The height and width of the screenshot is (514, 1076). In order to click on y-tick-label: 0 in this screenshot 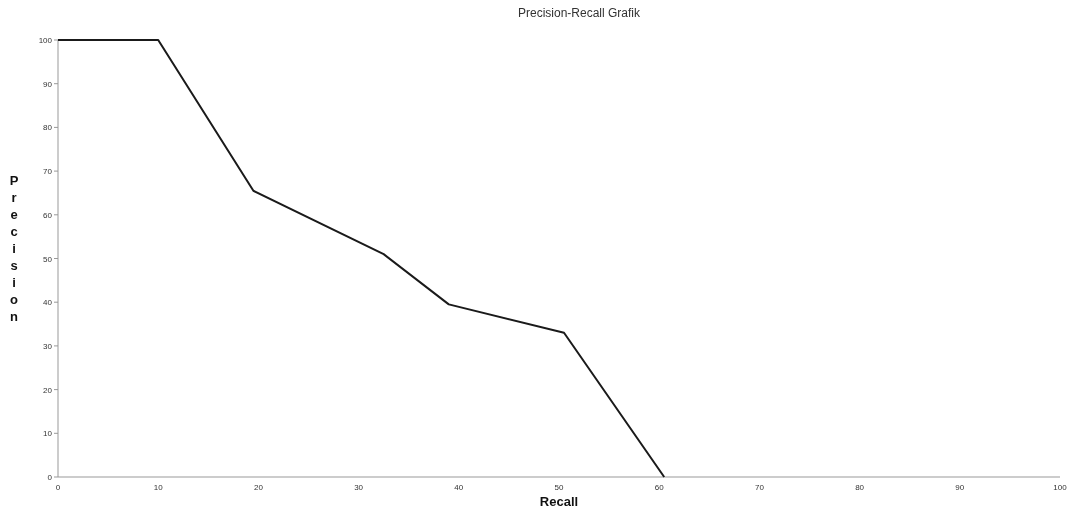, I will do `click(50, 477)`.